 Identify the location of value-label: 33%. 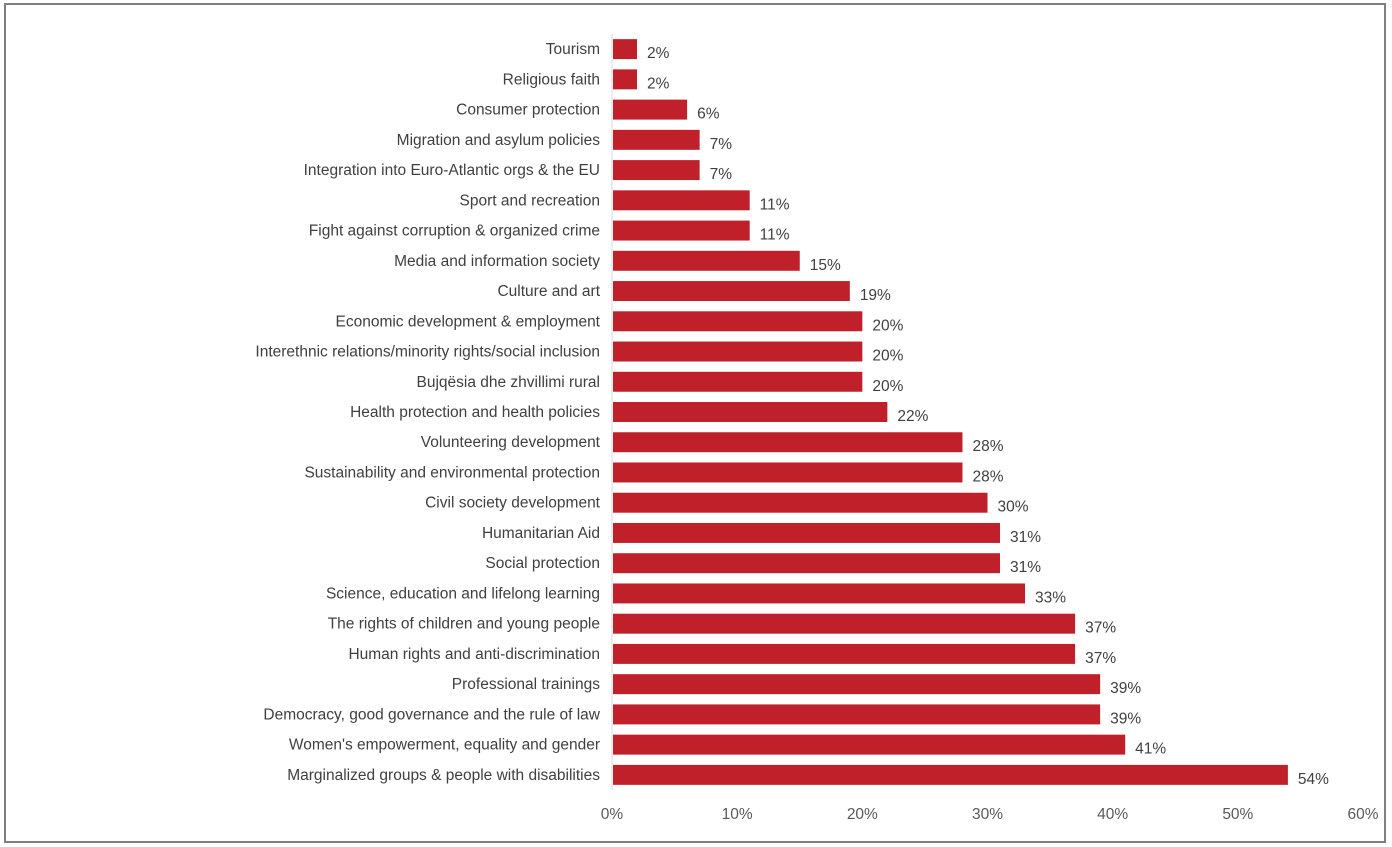
(1050, 597).